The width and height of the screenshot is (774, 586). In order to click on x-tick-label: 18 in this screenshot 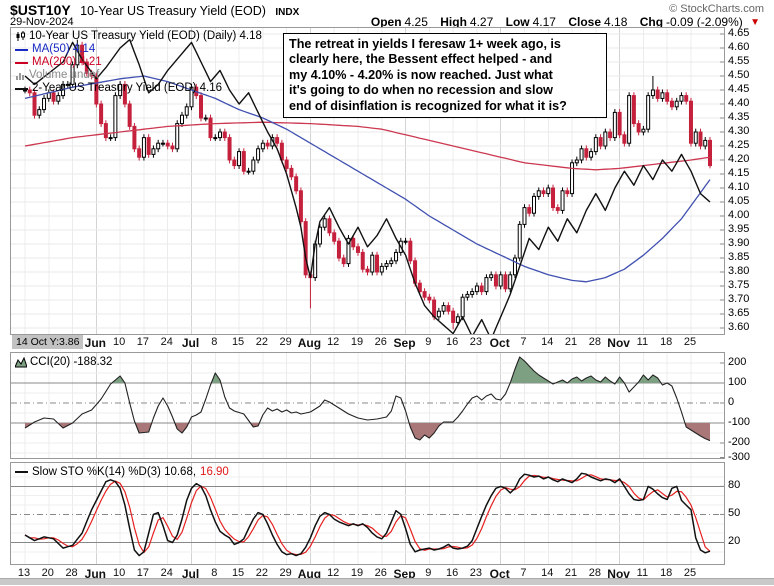, I will do `click(666, 573)`.